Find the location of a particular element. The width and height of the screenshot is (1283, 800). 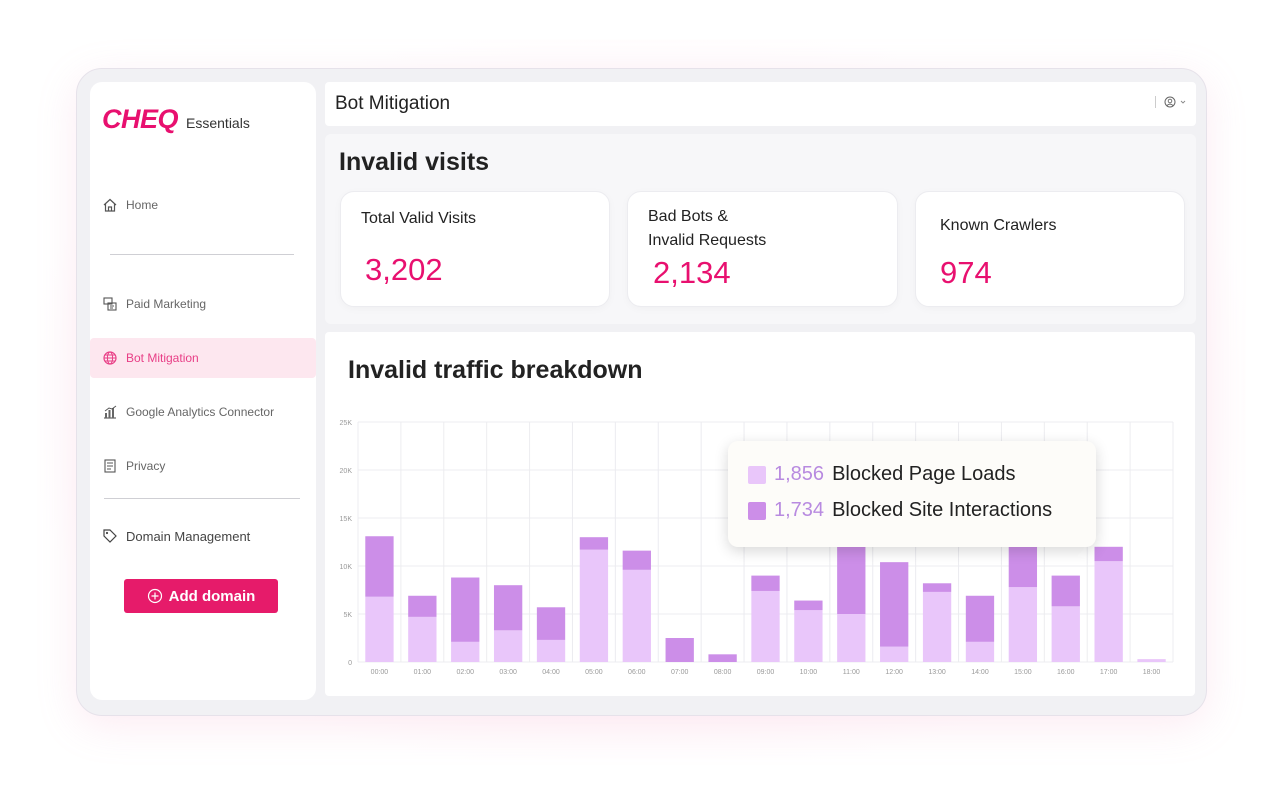

sidebar-item-domain-management: Domain Management is located at coordinates (203, 536).